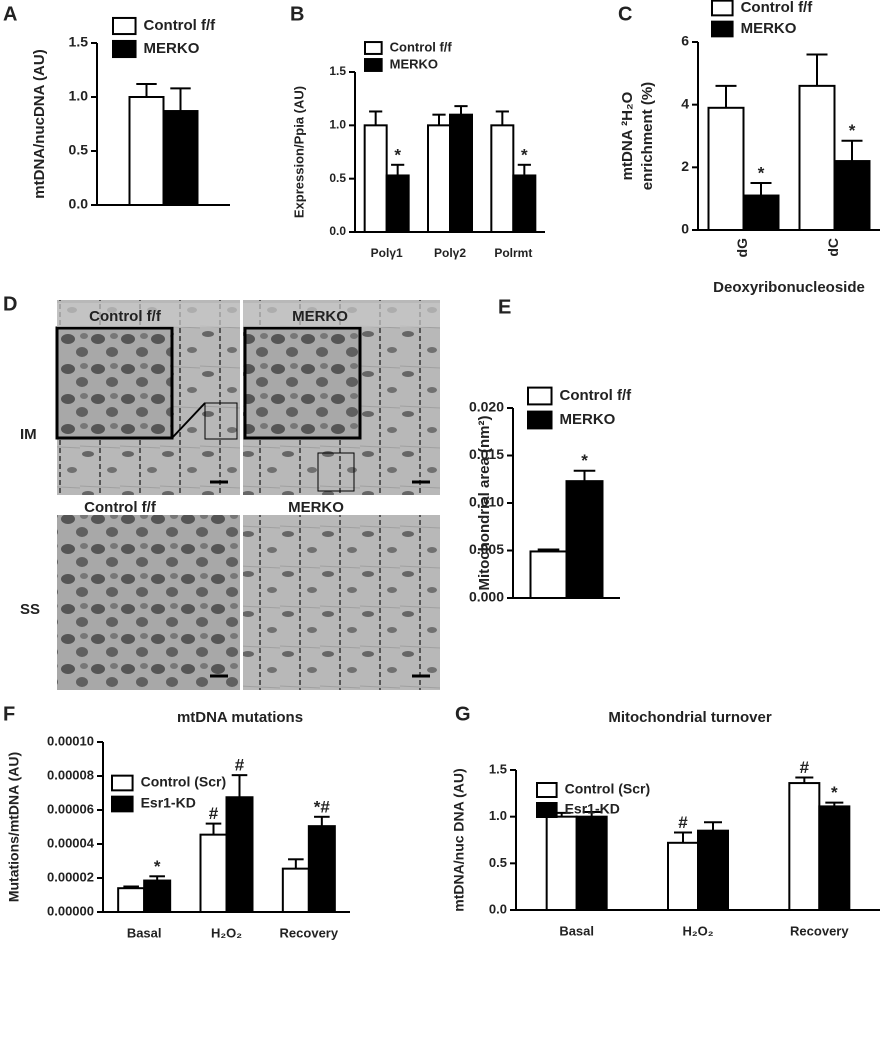 This screenshot has width=893, height=1050. I want to click on y-tick-label: 0.005, so click(486, 549).